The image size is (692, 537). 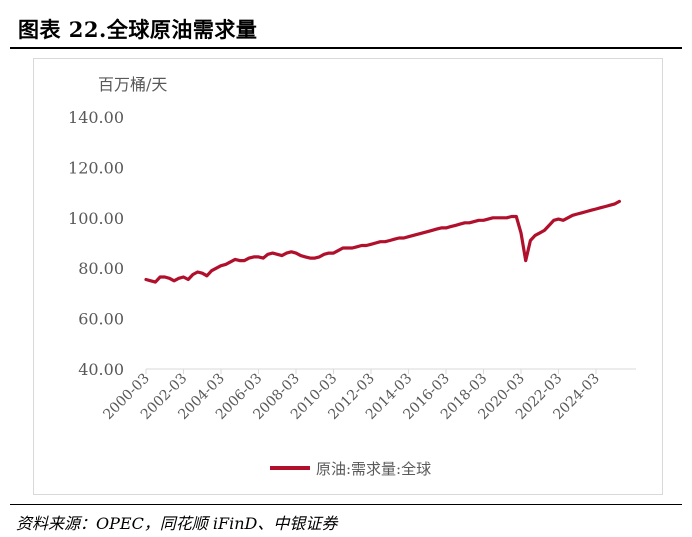 I want to click on y-tick-label: 60.00, so click(x=101, y=319).